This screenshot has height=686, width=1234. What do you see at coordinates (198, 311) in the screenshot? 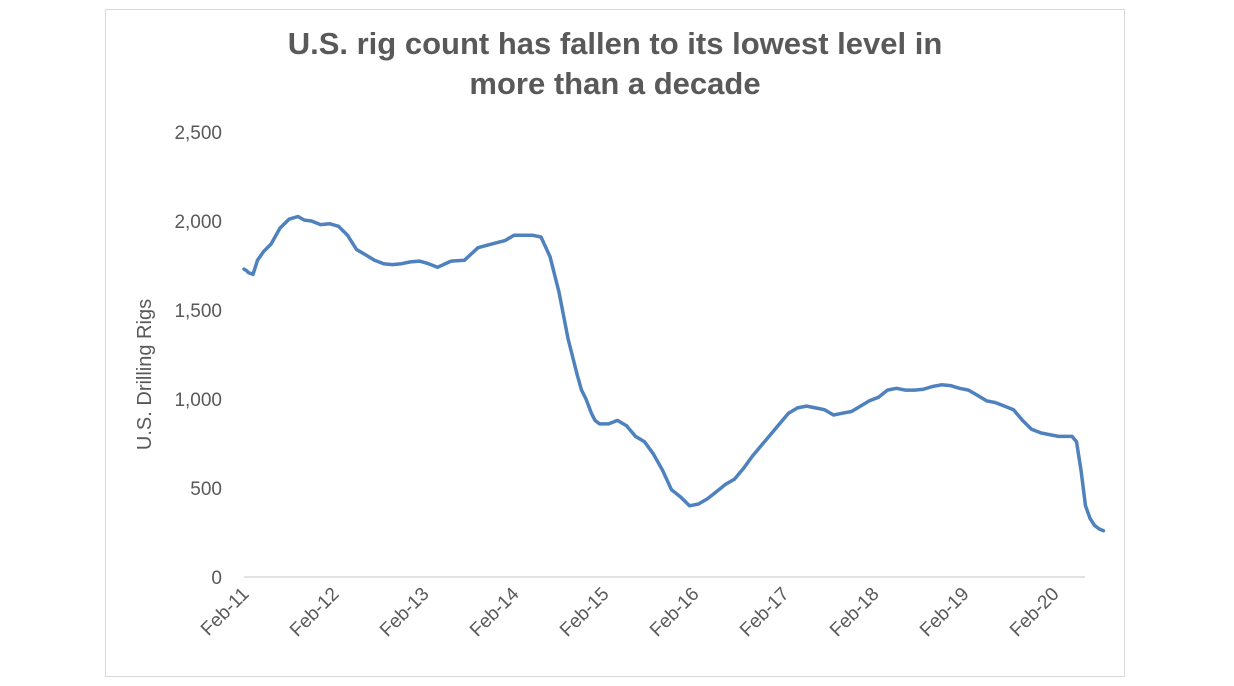
I see `y-tick-label: 1,500` at bounding box center [198, 311].